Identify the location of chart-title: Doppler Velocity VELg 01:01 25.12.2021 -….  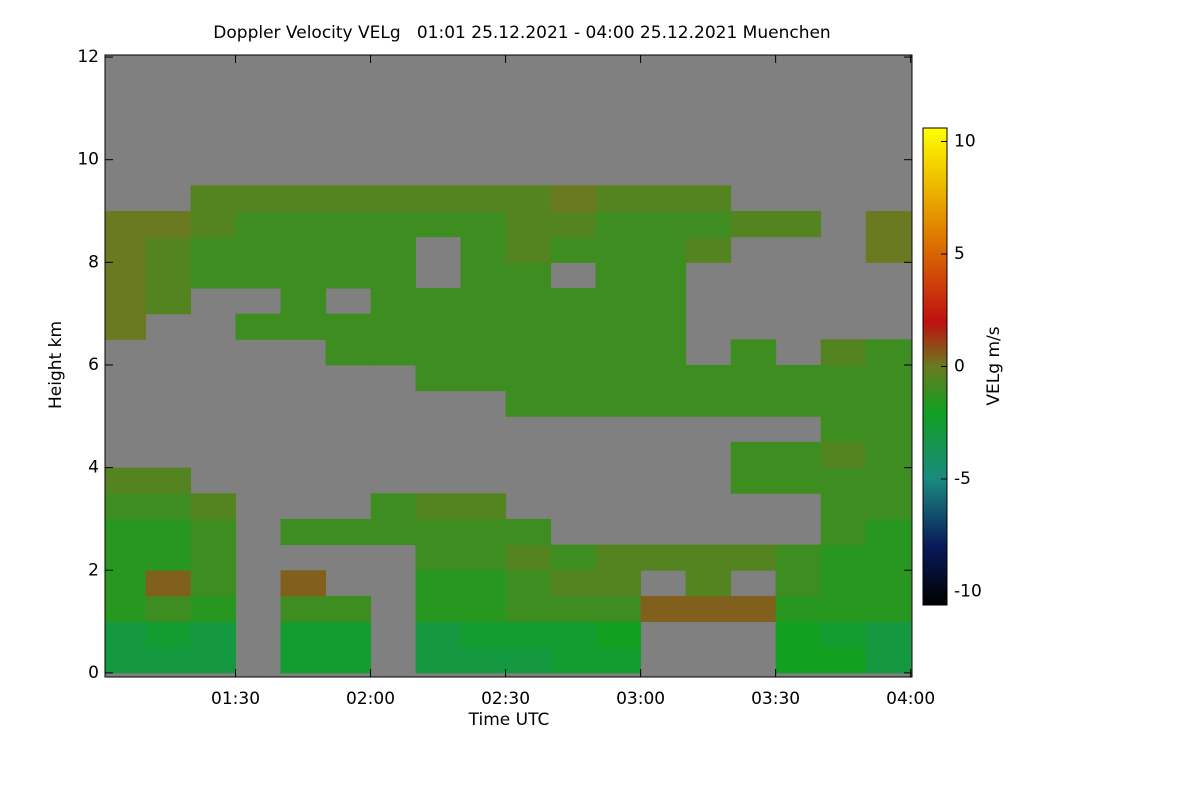
(521, 33).